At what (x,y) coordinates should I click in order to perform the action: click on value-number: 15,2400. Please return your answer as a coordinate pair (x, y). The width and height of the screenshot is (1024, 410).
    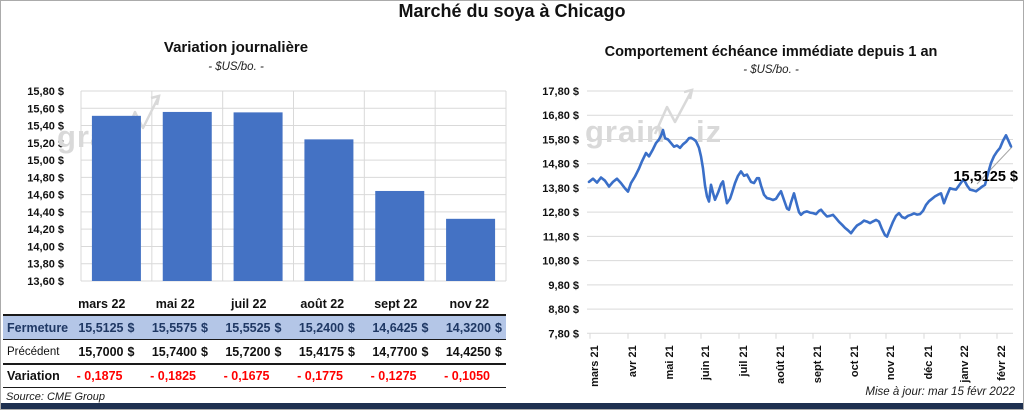
    Looking at the image, I should click on (321, 327).